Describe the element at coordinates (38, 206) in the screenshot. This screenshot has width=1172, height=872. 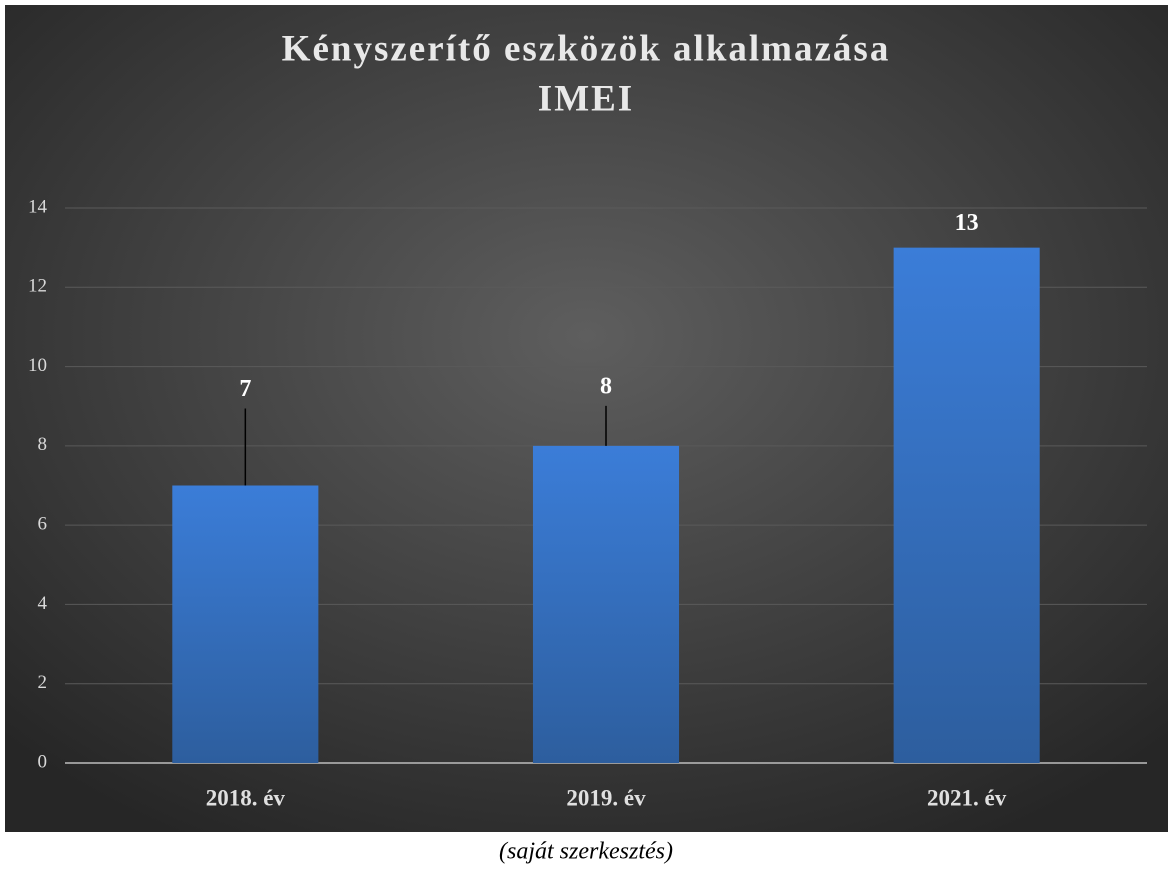
I see `y-tick-label: 14` at that location.